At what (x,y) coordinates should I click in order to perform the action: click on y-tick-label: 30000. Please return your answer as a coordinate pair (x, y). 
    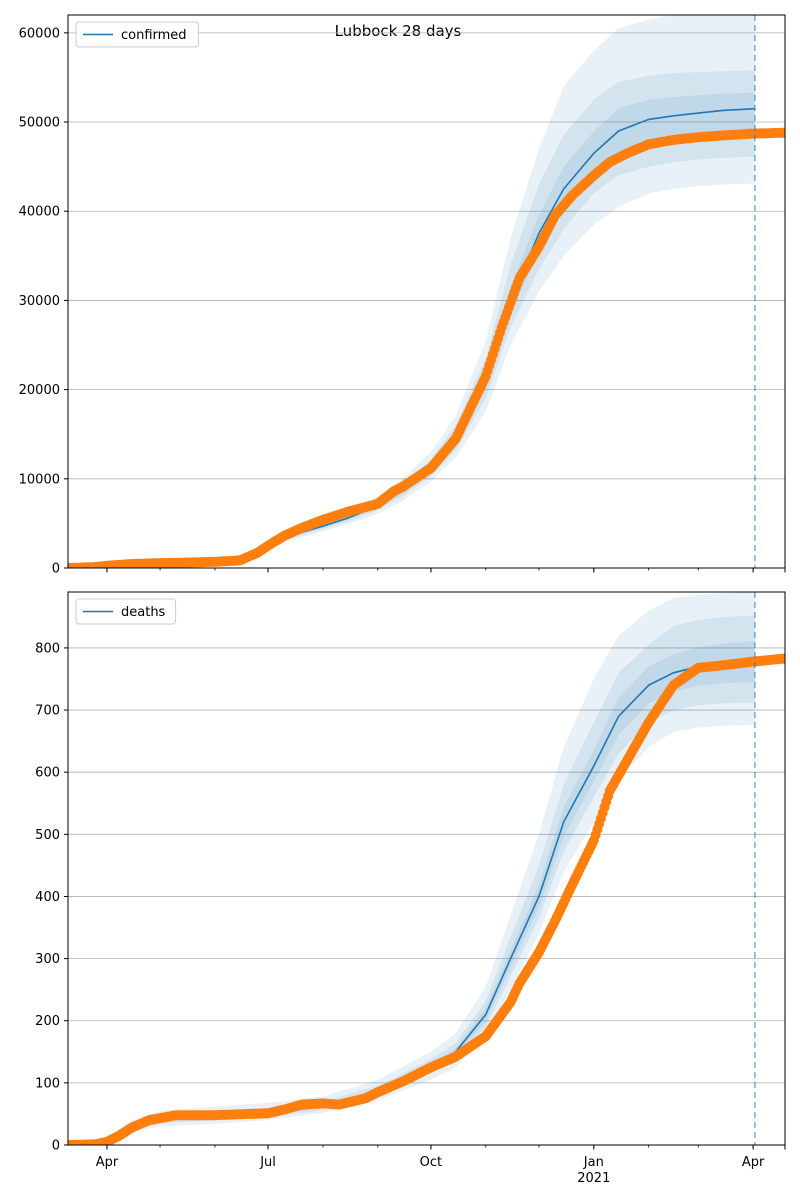
    Looking at the image, I should click on (39, 301).